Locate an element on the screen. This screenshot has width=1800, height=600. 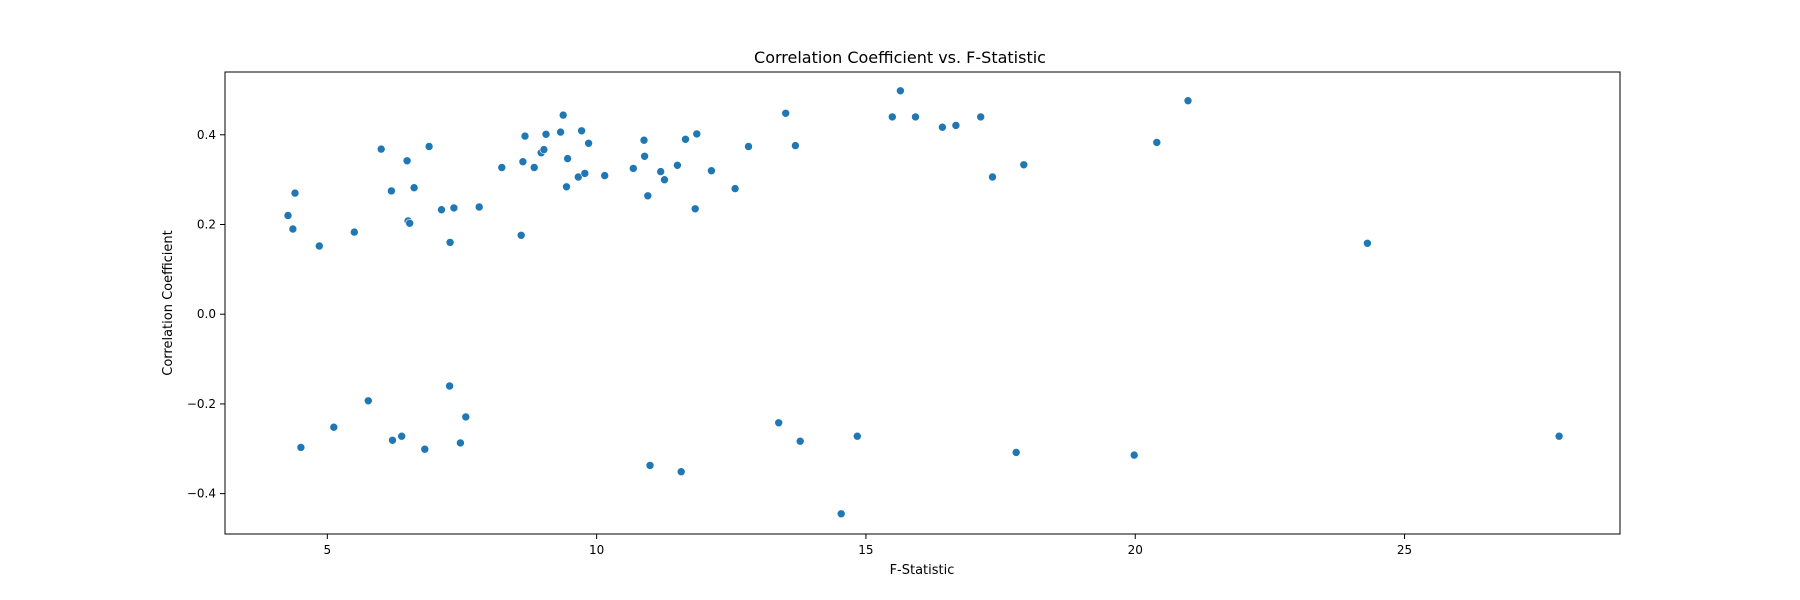
x-axis: 5 10 15 20 25 is located at coordinates (868, 545).